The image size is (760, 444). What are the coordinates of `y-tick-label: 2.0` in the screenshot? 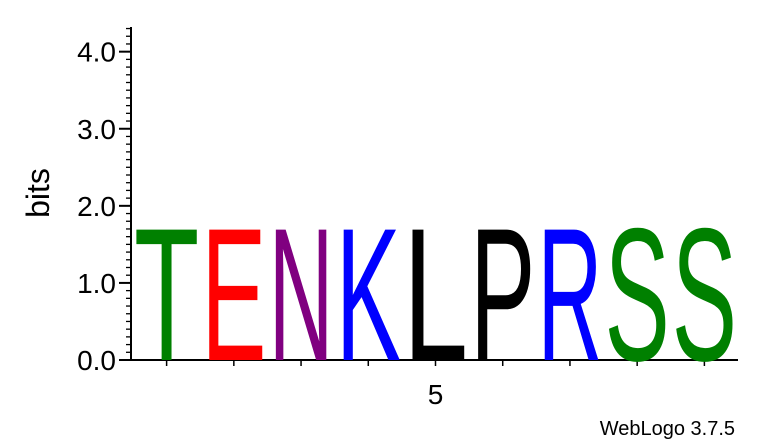 It's located at (96, 206).